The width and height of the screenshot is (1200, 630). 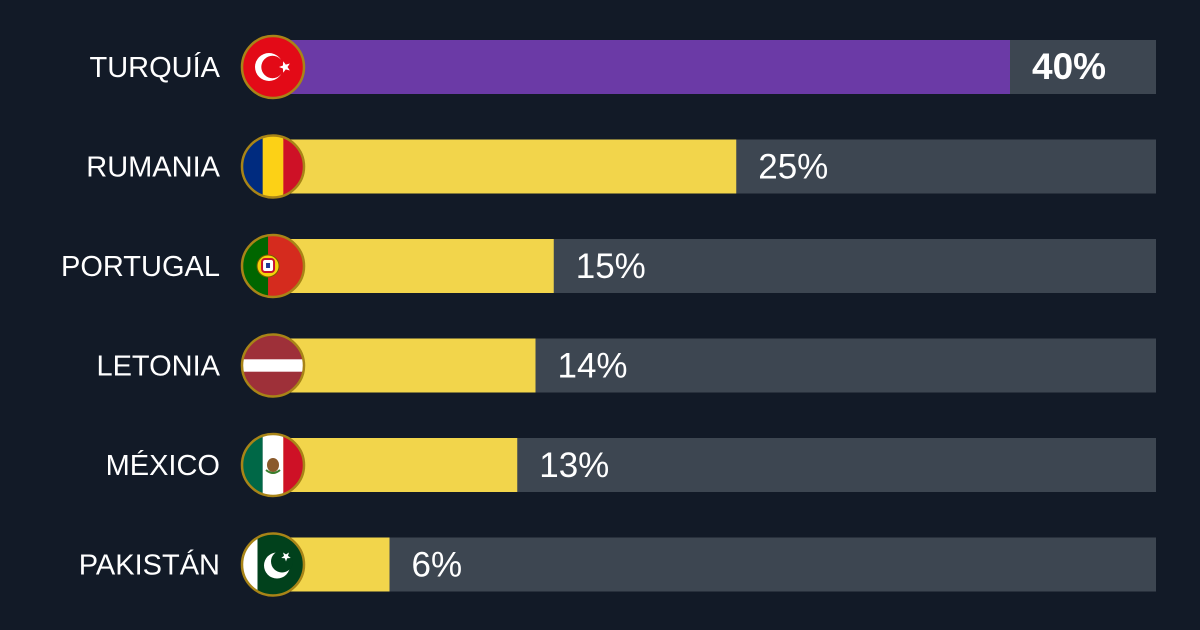 I want to click on category-label: PAKISTÁN, so click(x=149, y=565).